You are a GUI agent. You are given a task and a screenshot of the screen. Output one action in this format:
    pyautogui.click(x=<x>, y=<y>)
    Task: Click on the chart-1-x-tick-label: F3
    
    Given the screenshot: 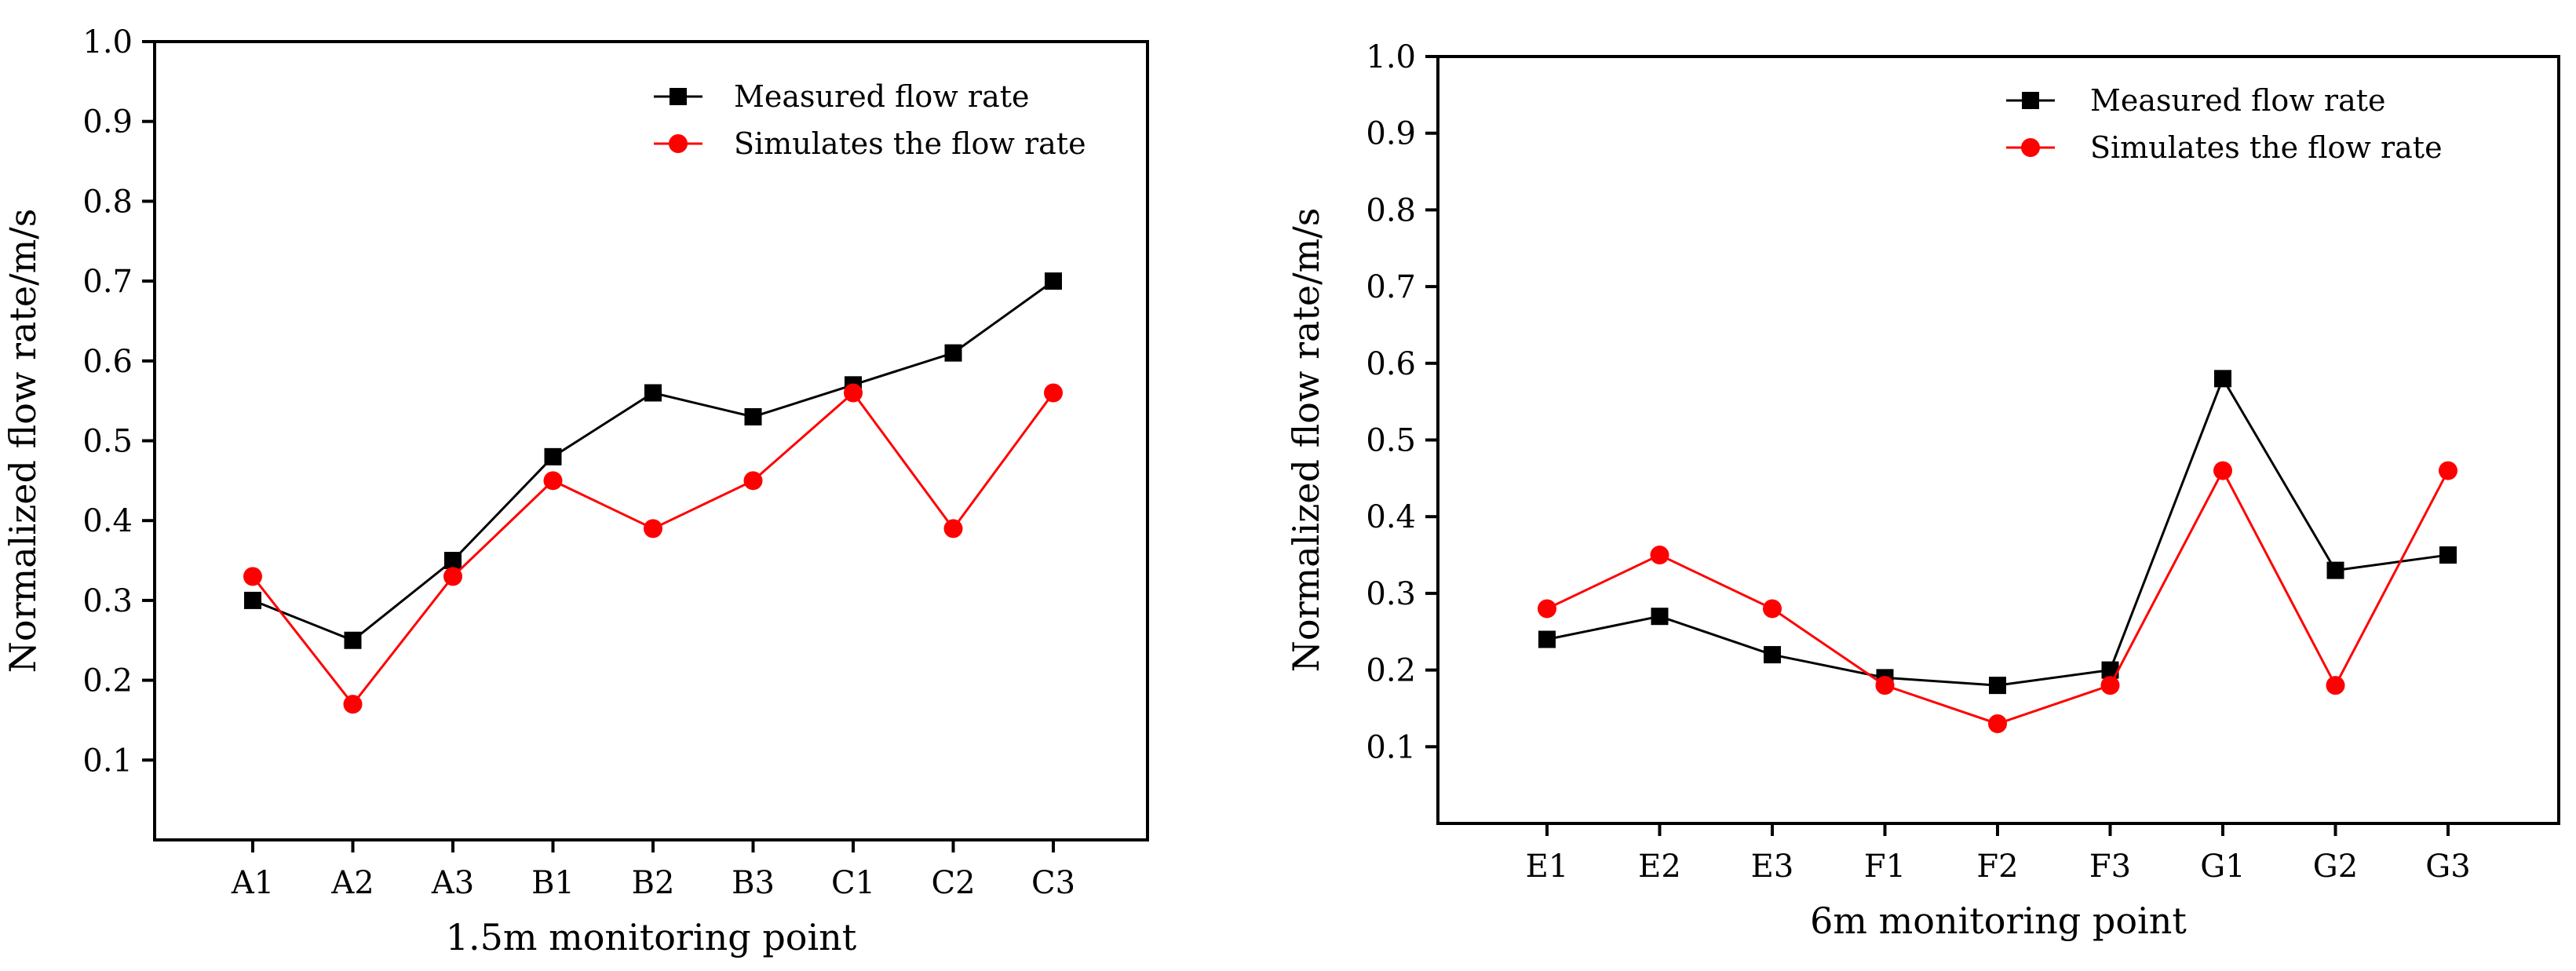 What is the action you would take?
    pyautogui.click(x=2110, y=867)
    